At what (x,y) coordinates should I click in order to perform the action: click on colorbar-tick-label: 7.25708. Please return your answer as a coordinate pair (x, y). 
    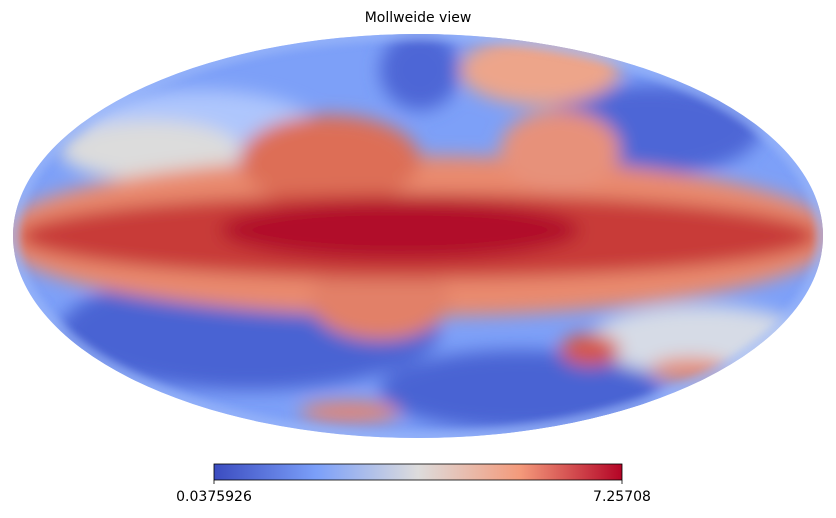
    Looking at the image, I should click on (622, 497).